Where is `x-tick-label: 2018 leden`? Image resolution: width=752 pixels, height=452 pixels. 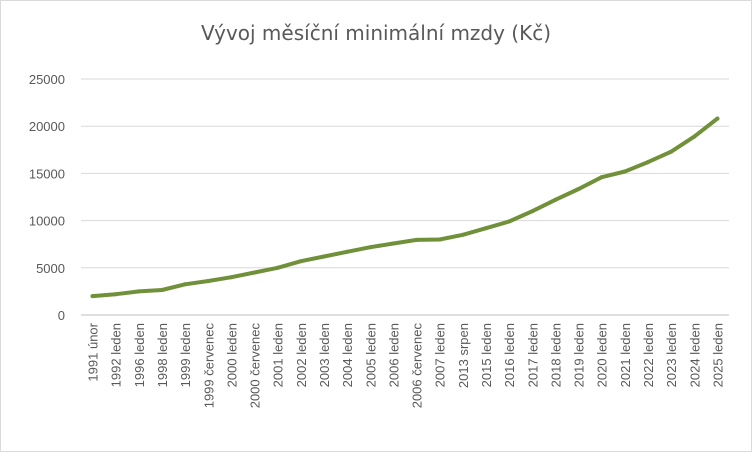
x-tick-label: 2018 leden is located at coordinates (555, 355).